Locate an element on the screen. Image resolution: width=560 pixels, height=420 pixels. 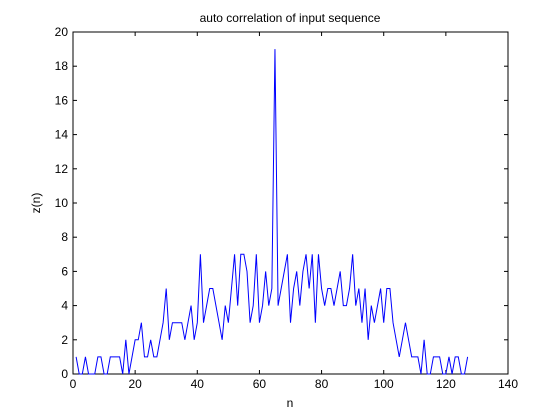
x-axis-label: n is located at coordinates (290, 403).